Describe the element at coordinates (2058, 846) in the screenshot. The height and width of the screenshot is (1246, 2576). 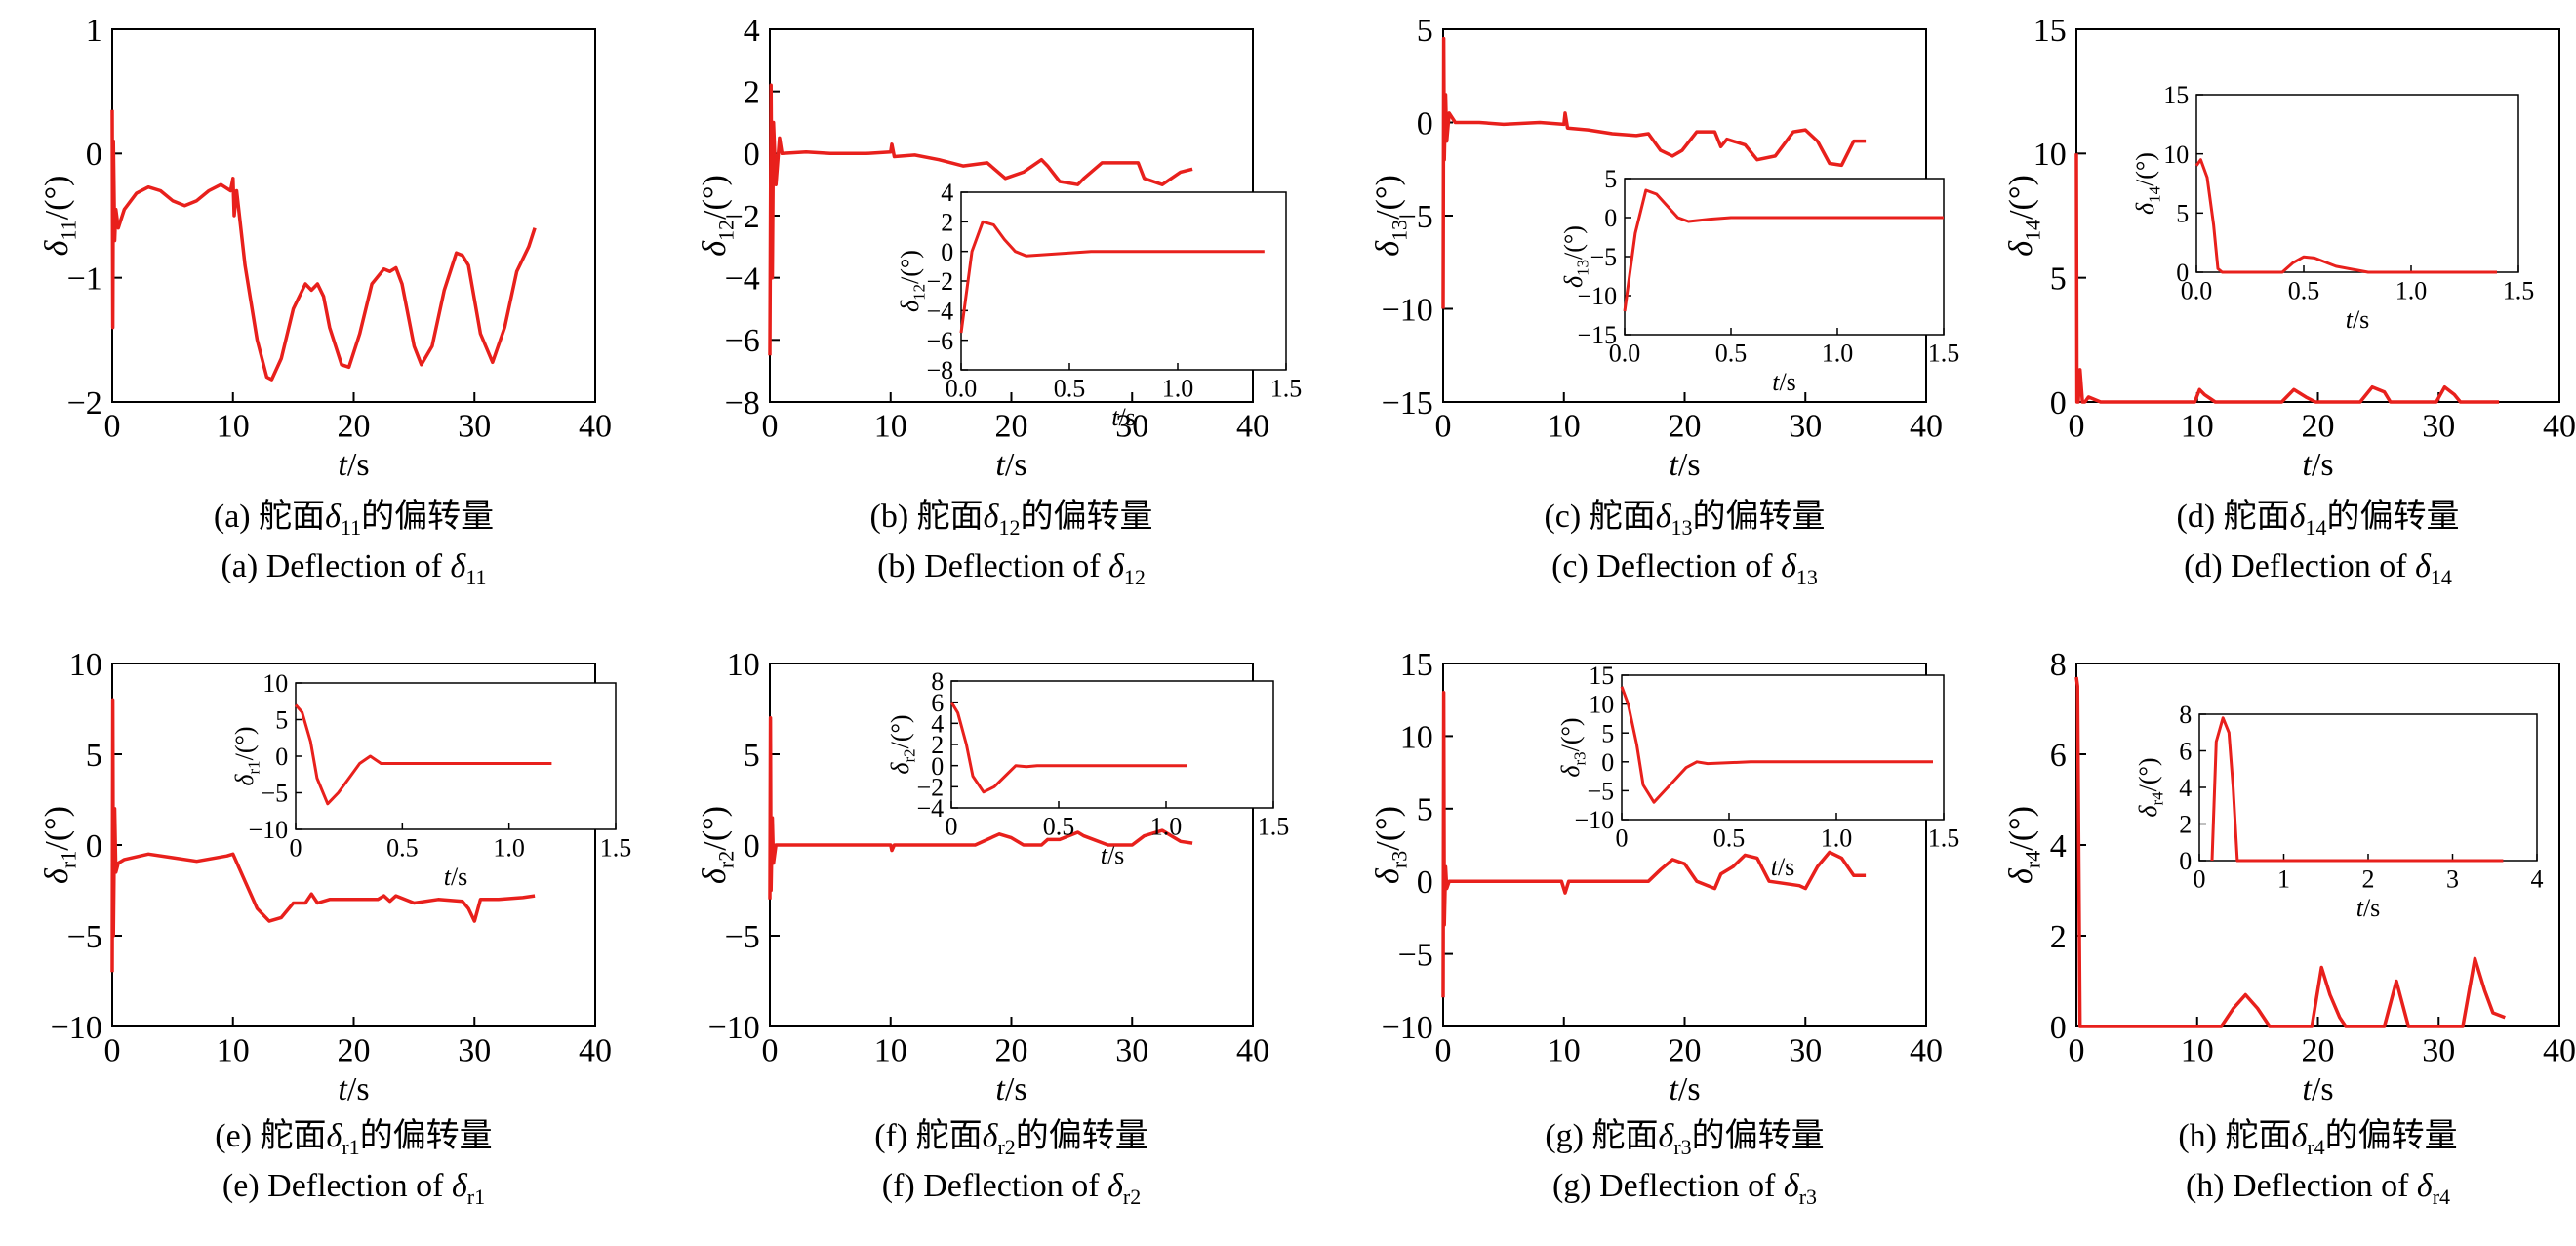
I see `y-tick-label: 4` at that location.